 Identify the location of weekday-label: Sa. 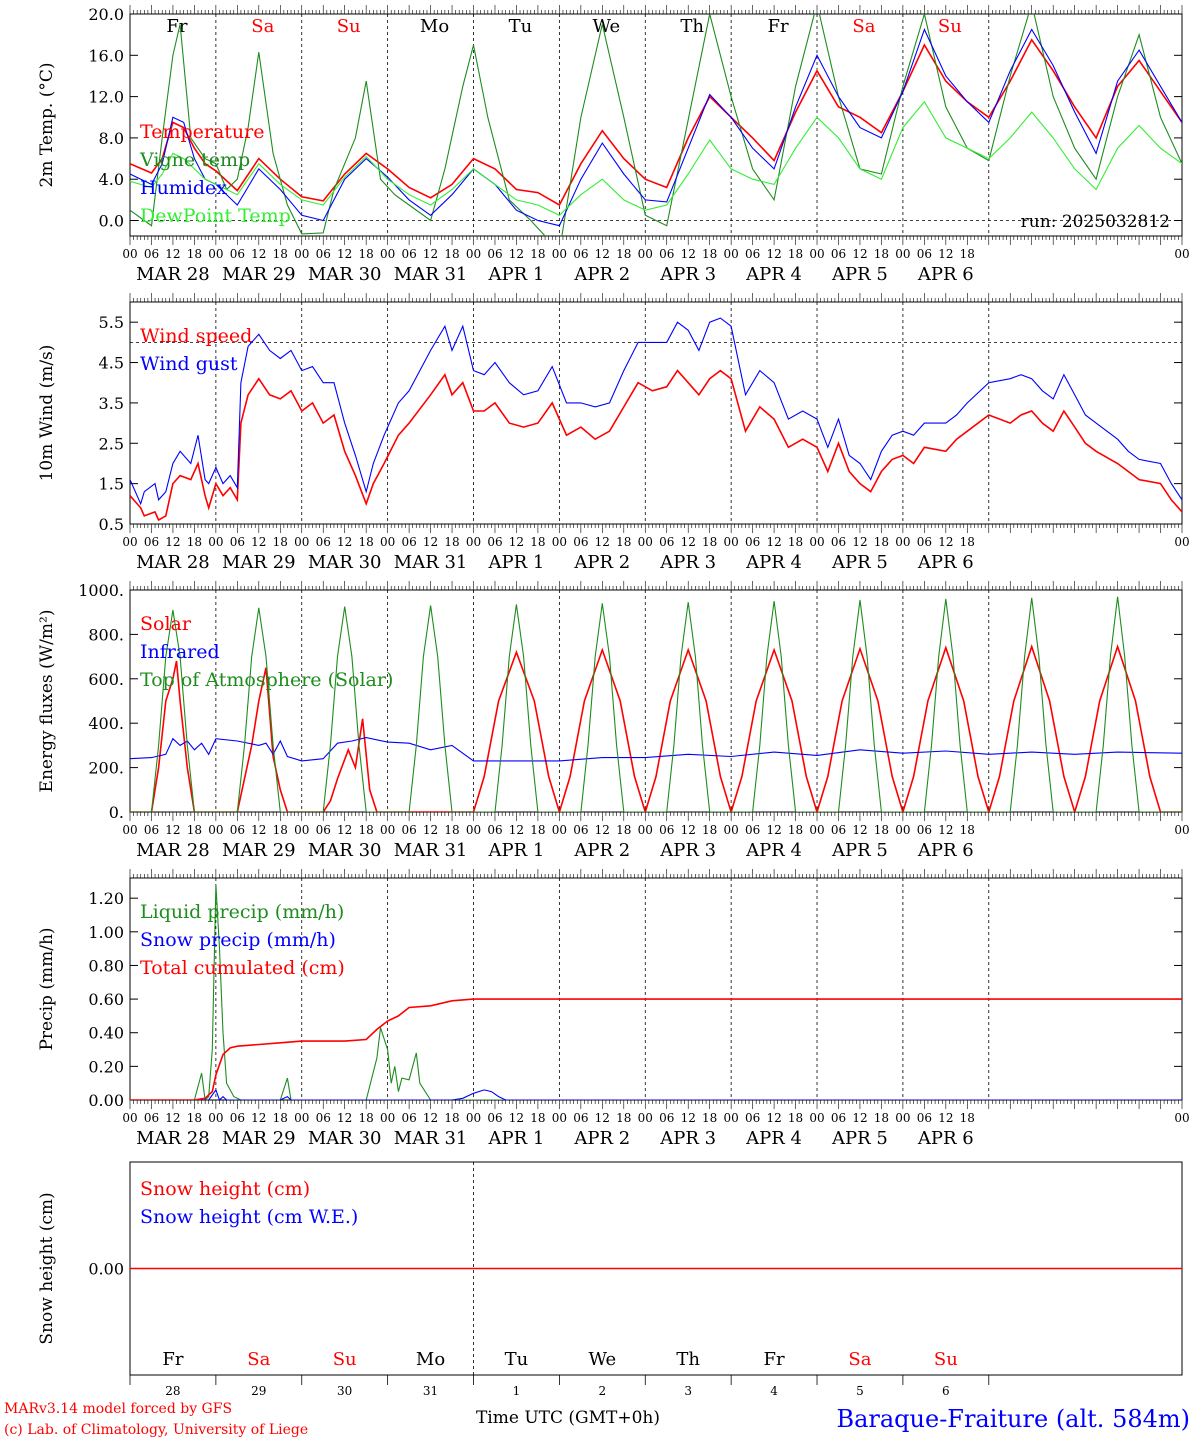
(262, 26).